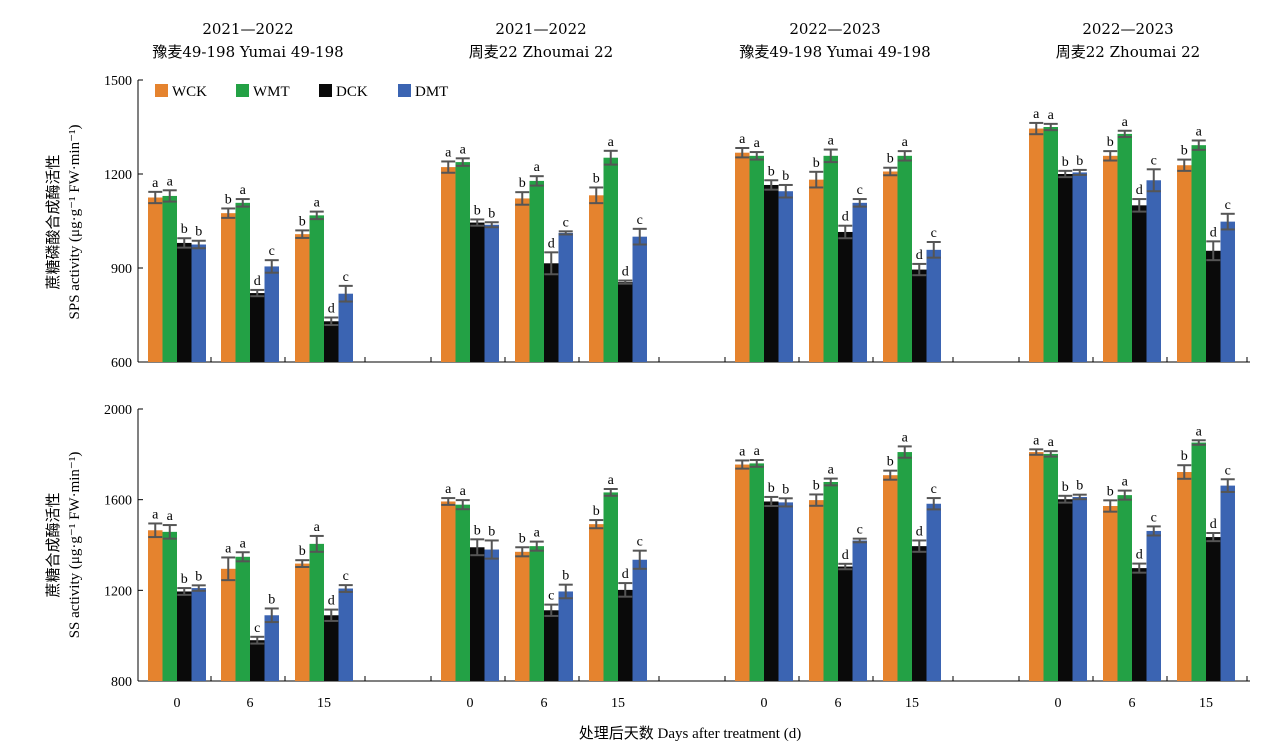 The width and height of the screenshot is (1272, 754). I want to click on sps-bar-dck-p4-d15, so click(1213, 306).